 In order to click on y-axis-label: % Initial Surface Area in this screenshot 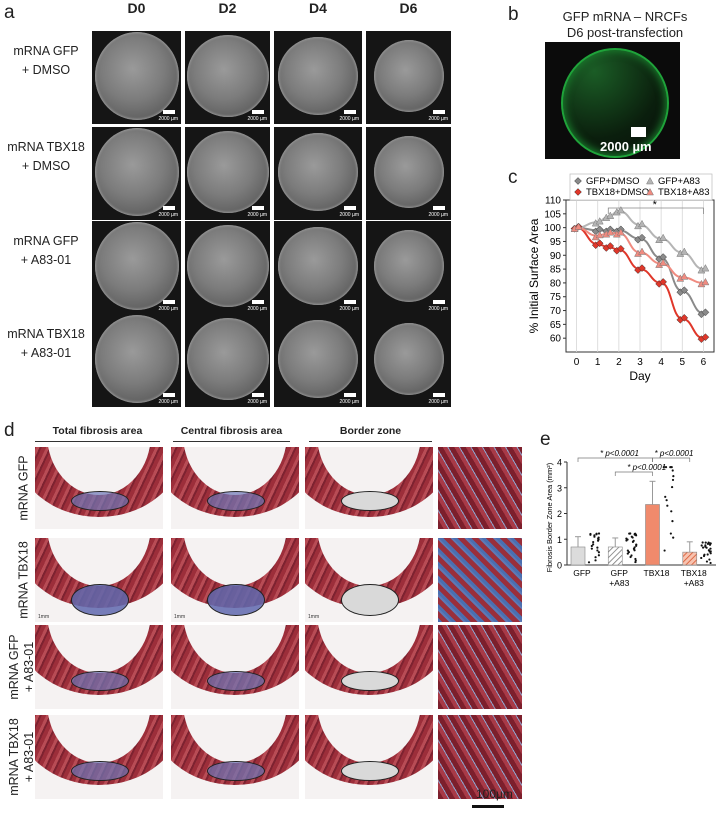, I will do `click(534, 275)`.